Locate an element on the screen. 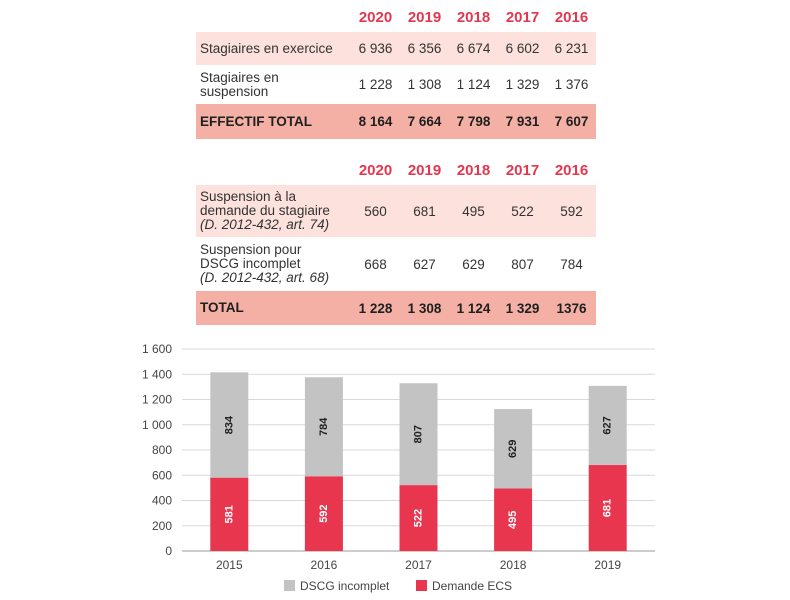 This screenshot has height=600, width=790. total-cell: 8 164 is located at coordinates (375, 121).